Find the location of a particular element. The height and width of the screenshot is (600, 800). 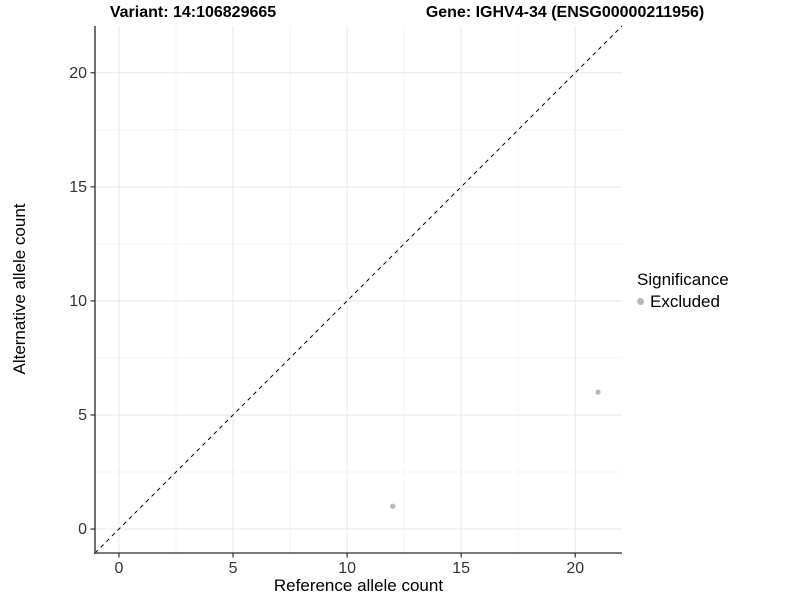

x-tick-label: 5 is located at coordinates (233, 568).